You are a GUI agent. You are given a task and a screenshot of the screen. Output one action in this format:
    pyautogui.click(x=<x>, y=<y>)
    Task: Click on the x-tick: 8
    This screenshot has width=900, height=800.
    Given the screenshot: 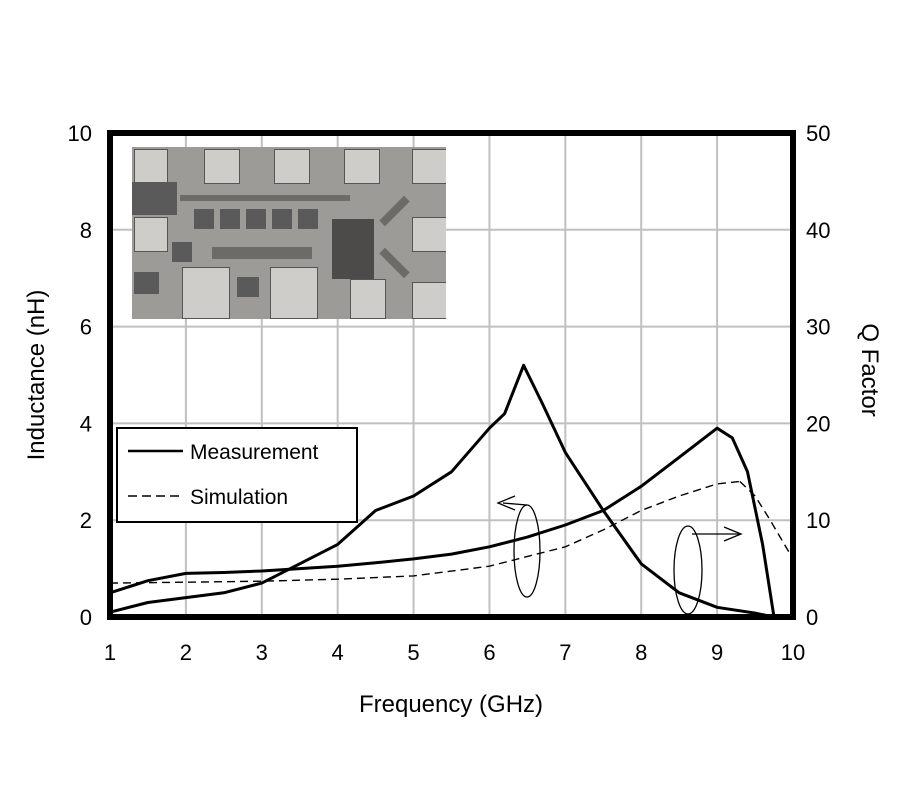 What is the action you would take?
    pyautogui.click(x=641, y=652)
    